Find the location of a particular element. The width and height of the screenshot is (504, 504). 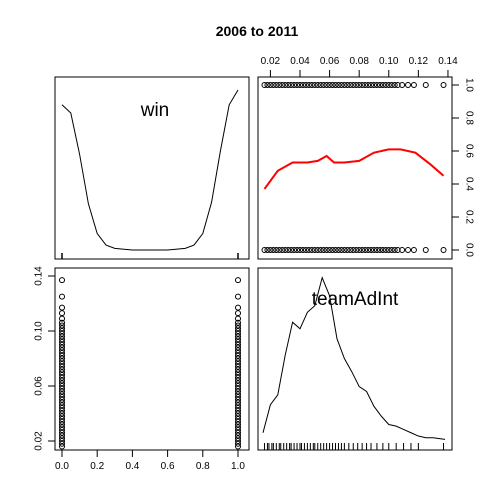

panel-bottom-left-frame is located at coordinates (152, 359).